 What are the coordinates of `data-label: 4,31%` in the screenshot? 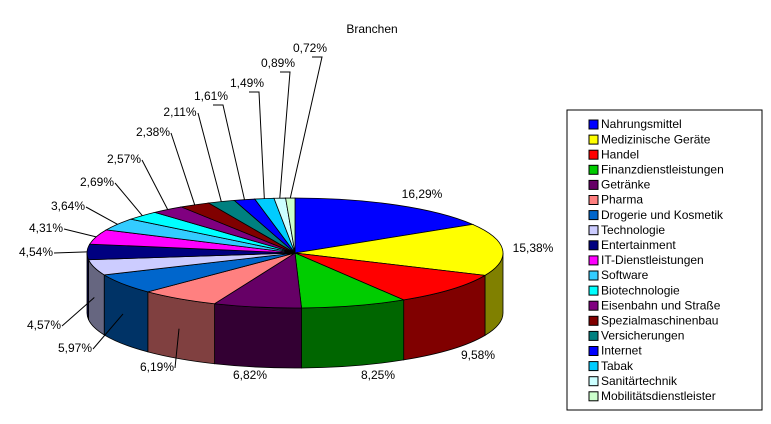 It's located at (46, 228).